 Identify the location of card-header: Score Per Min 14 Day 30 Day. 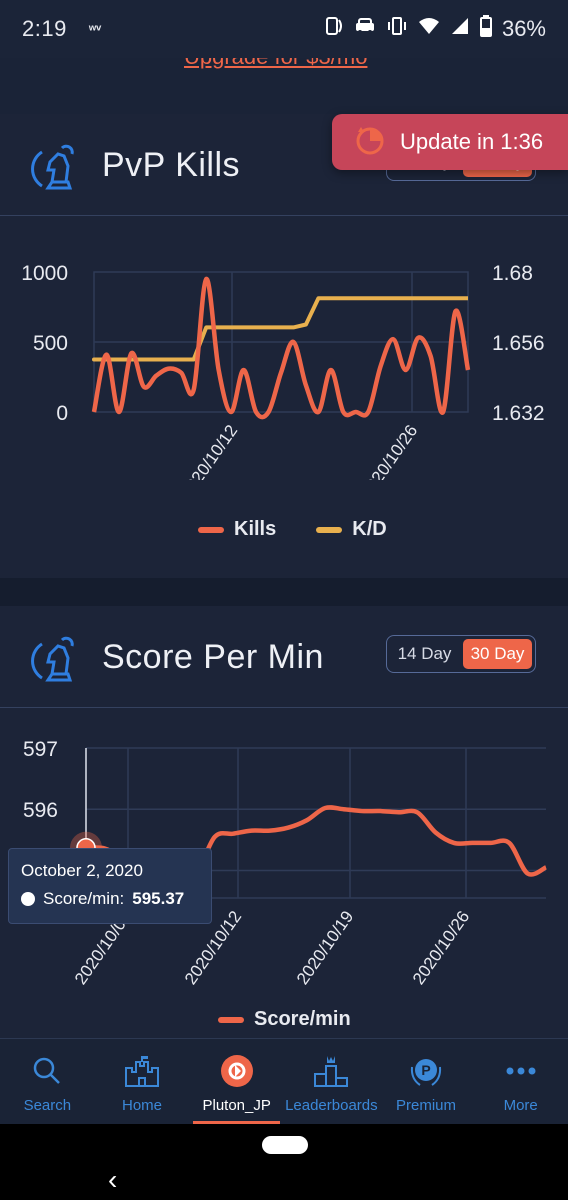
(284, 657).